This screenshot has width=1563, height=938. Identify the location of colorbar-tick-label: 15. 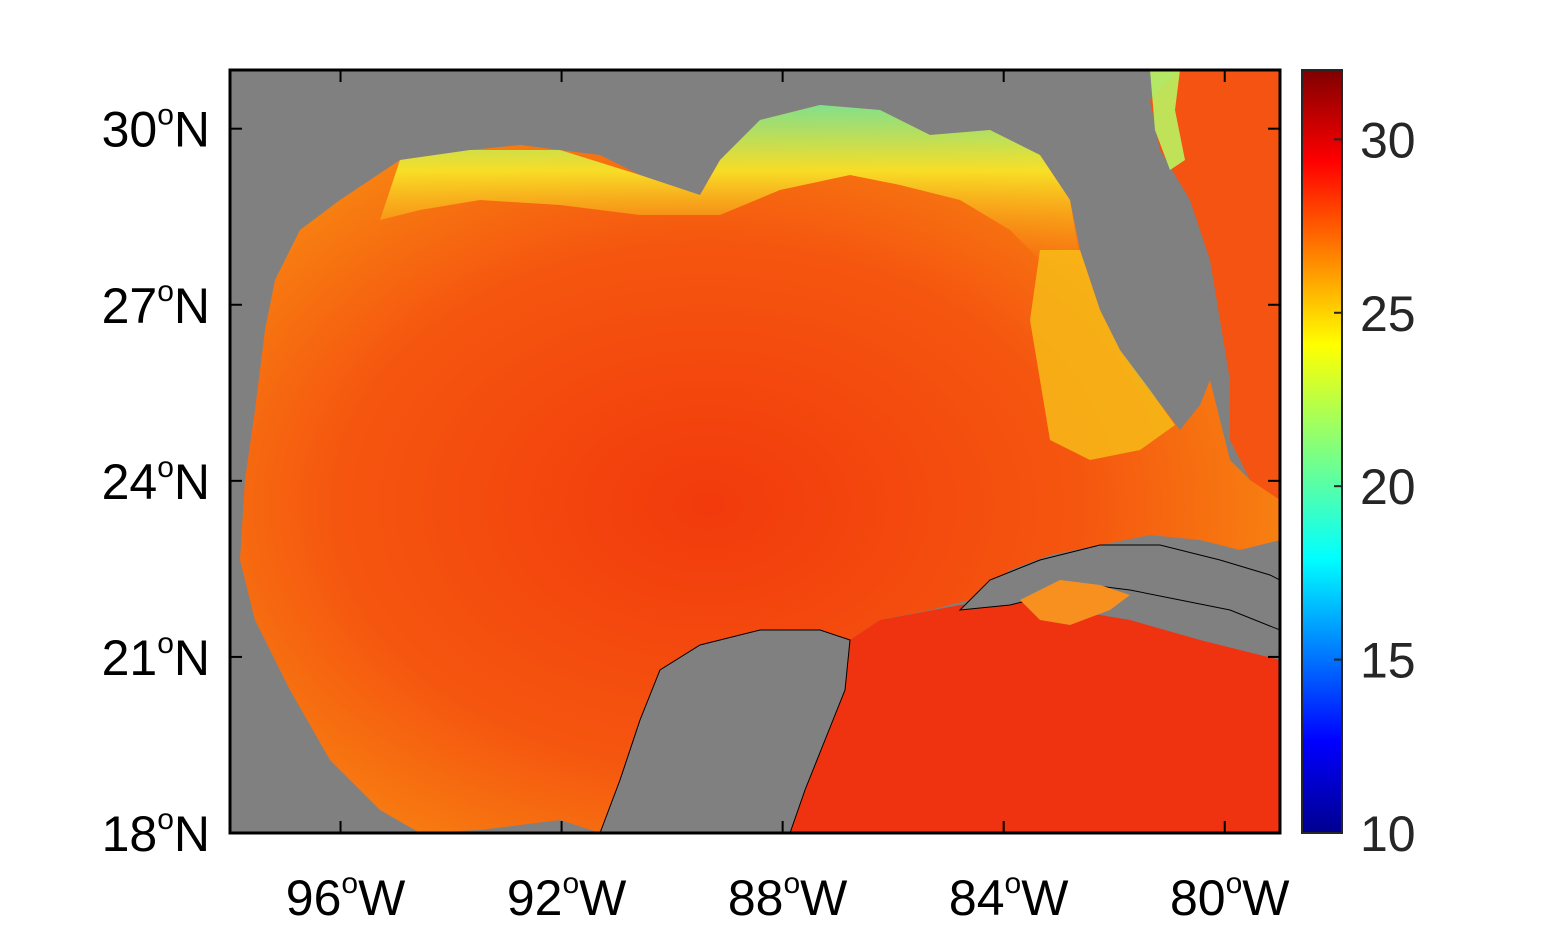
(1388, 661).